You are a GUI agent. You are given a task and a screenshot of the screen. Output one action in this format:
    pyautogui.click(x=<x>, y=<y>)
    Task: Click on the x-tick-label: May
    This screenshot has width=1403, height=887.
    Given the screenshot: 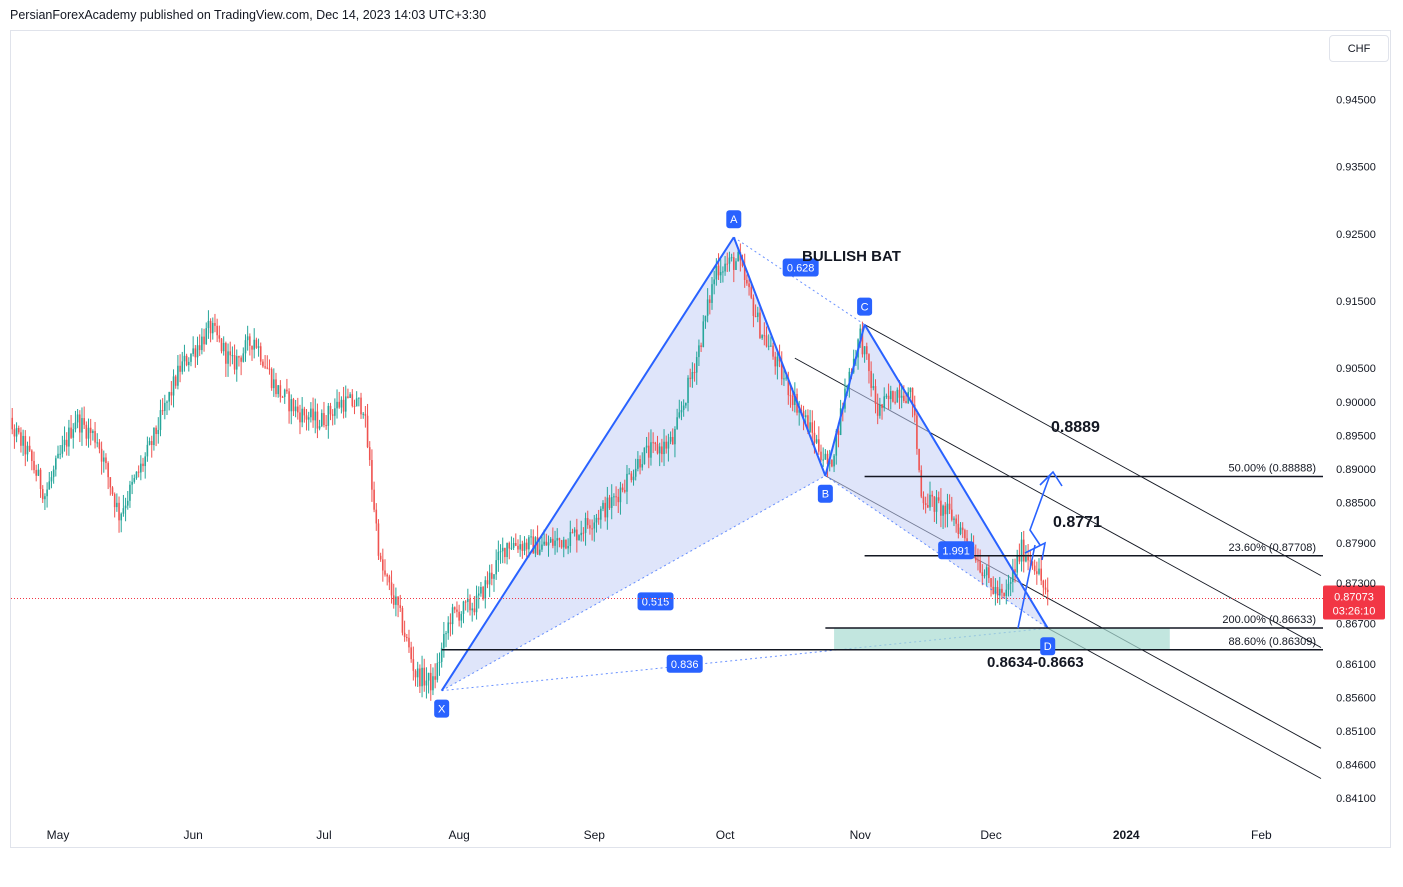 What is the action you would take?
    pyautogui.click(x=58, y=835)
    